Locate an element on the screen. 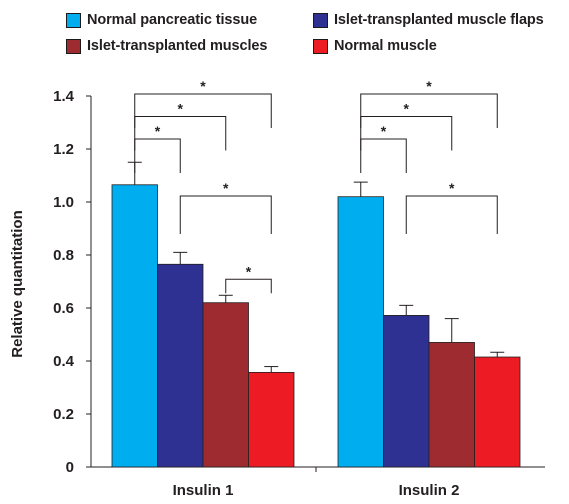  legend-label: Normal pancreatic tissue is located at coordinates (172, 20).